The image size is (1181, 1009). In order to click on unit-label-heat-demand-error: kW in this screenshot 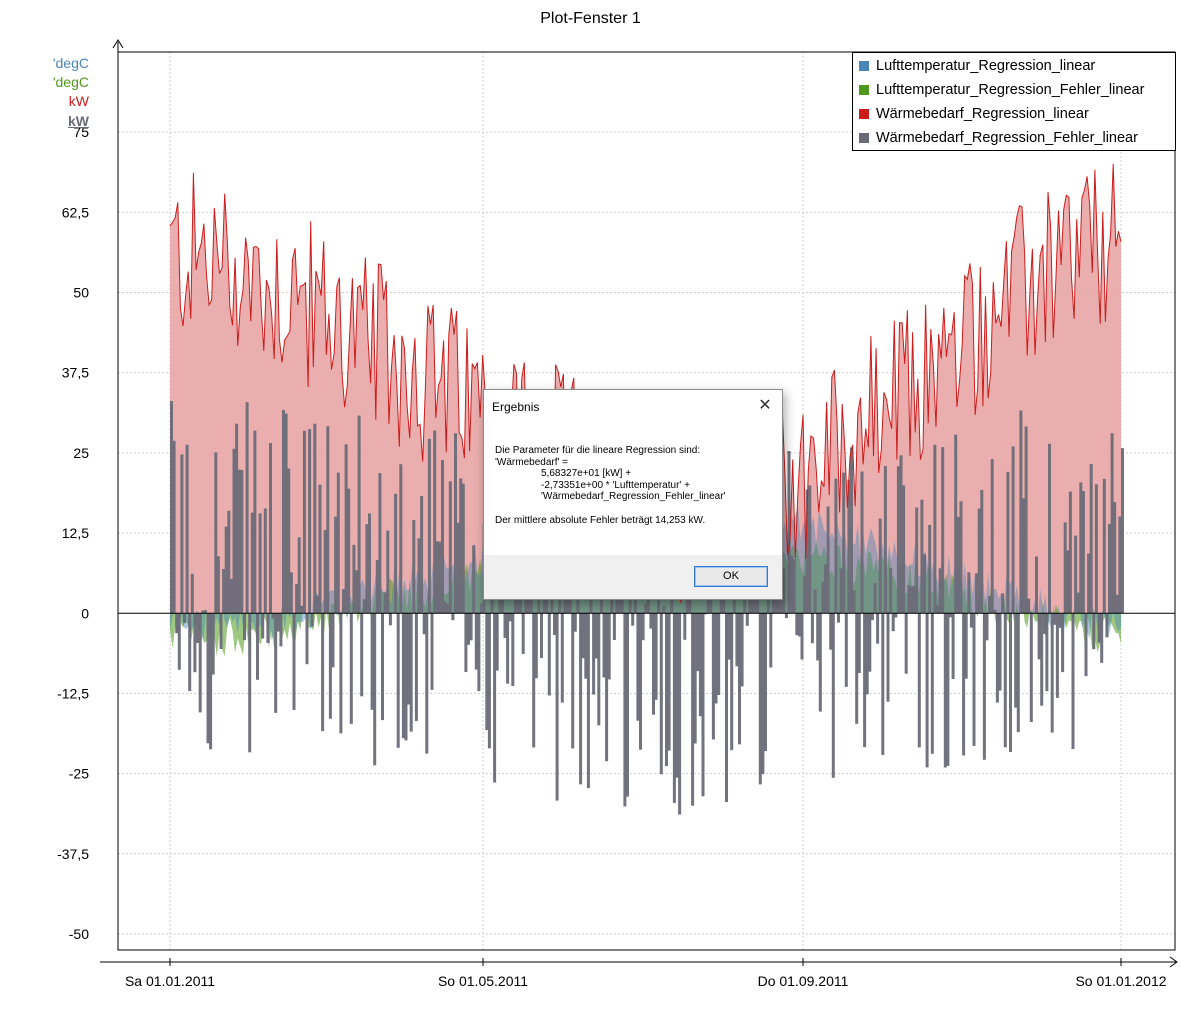, I will do `click(78, 121)`.